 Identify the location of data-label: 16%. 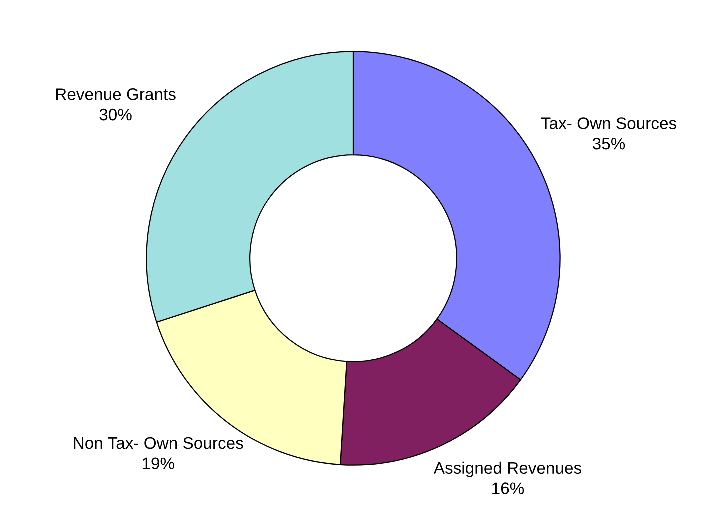
(508, 488).